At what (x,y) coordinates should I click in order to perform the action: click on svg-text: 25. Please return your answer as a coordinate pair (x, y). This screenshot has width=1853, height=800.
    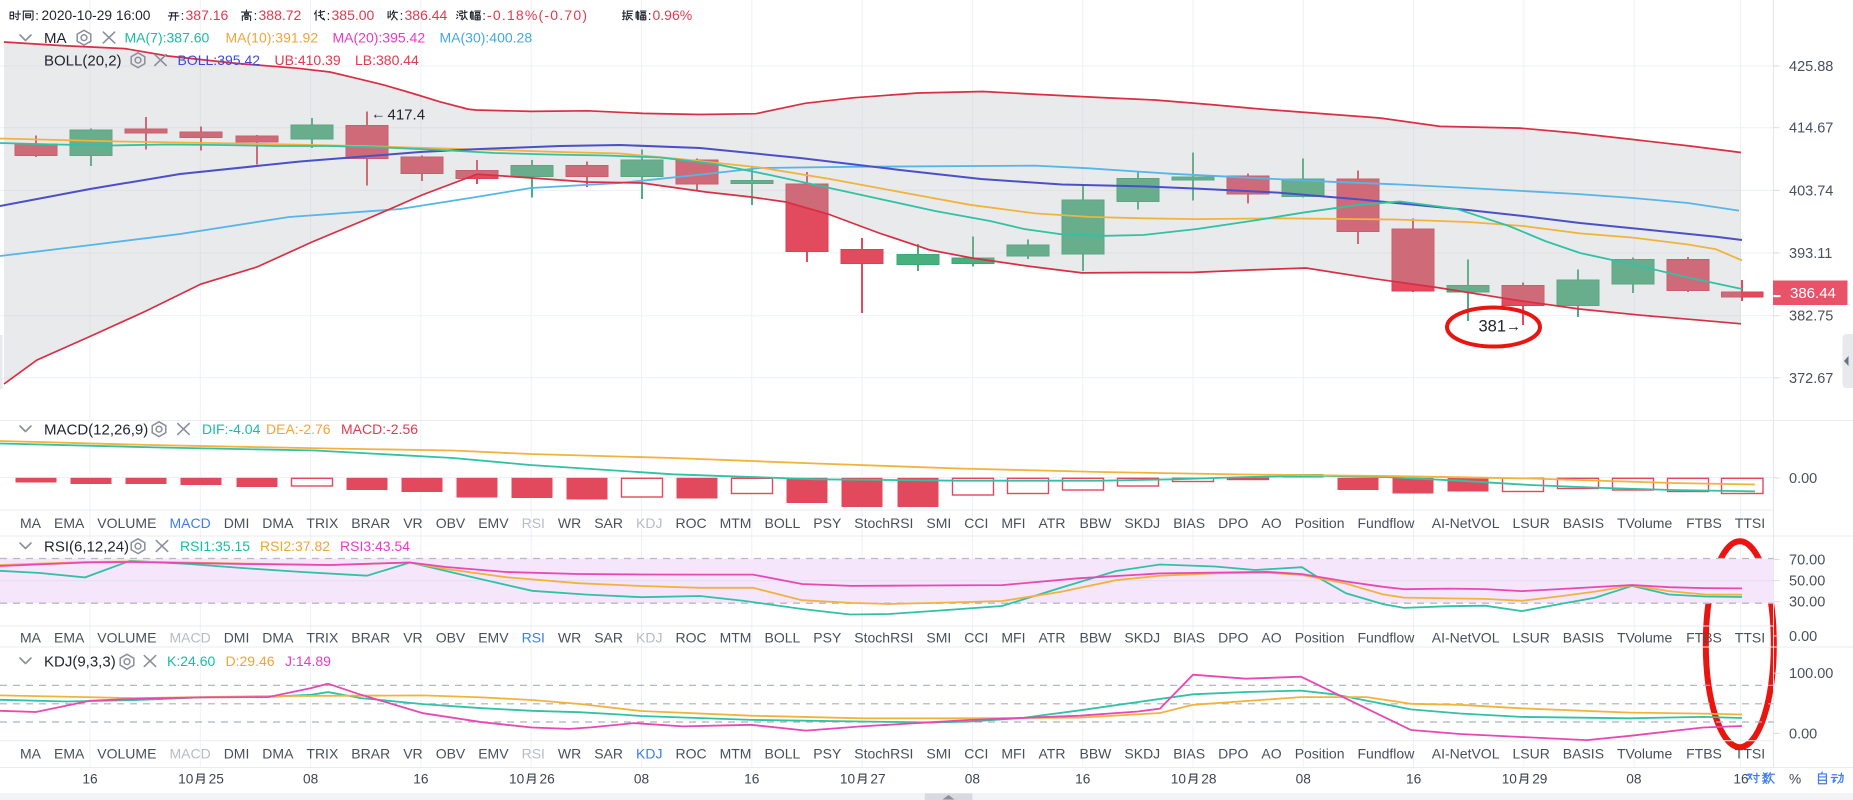
    Looking at the image, I should click on (217, 779).